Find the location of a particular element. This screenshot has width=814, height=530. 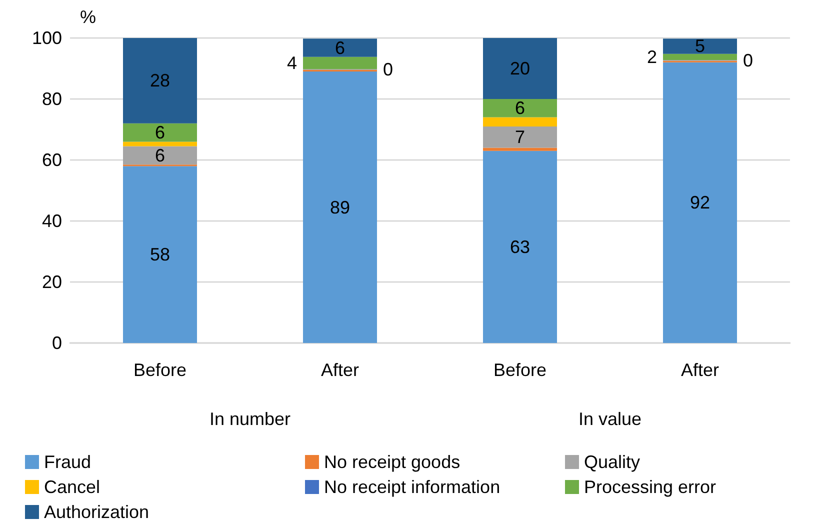

text: In value is located at coordinates (610, 419).